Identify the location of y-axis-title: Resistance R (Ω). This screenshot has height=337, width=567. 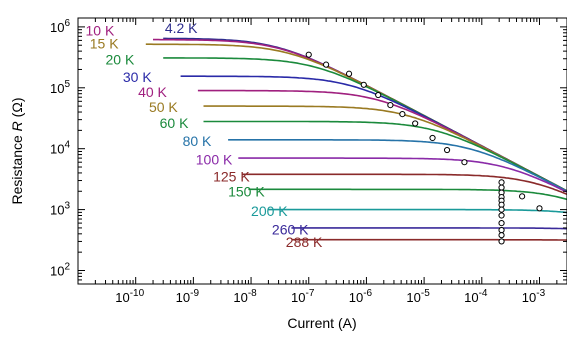
(17, 151).